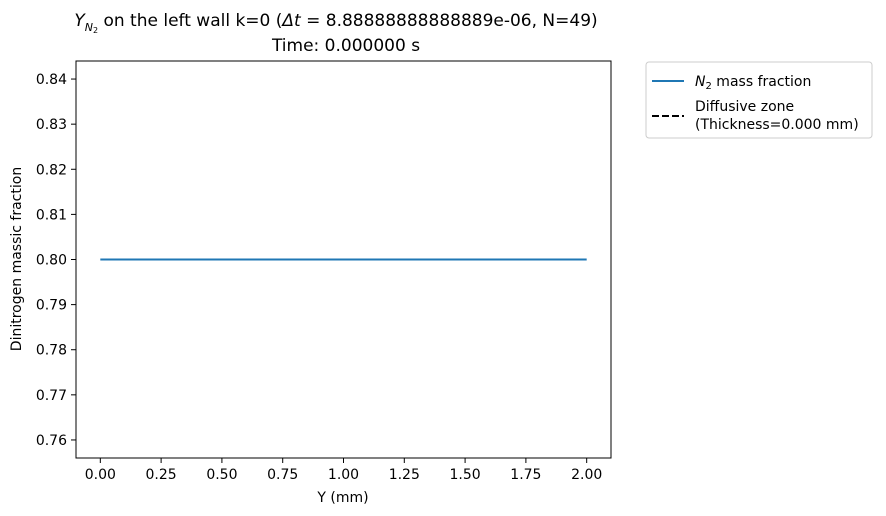  I want to click on x-axis-ticks: 0.00 0.25 0.50 0.75 1.00 1.25 1.50 1.75 2.00, so click(343, 470).